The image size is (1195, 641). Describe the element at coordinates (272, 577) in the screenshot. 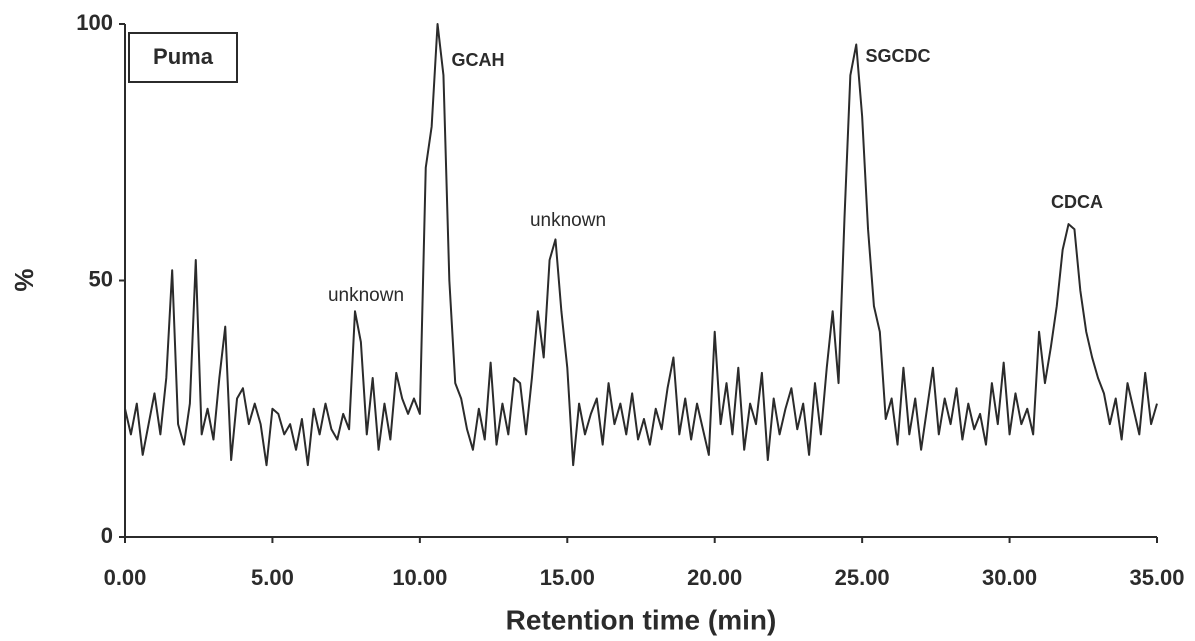

I see `x-tick-label: 5.00` at that location.